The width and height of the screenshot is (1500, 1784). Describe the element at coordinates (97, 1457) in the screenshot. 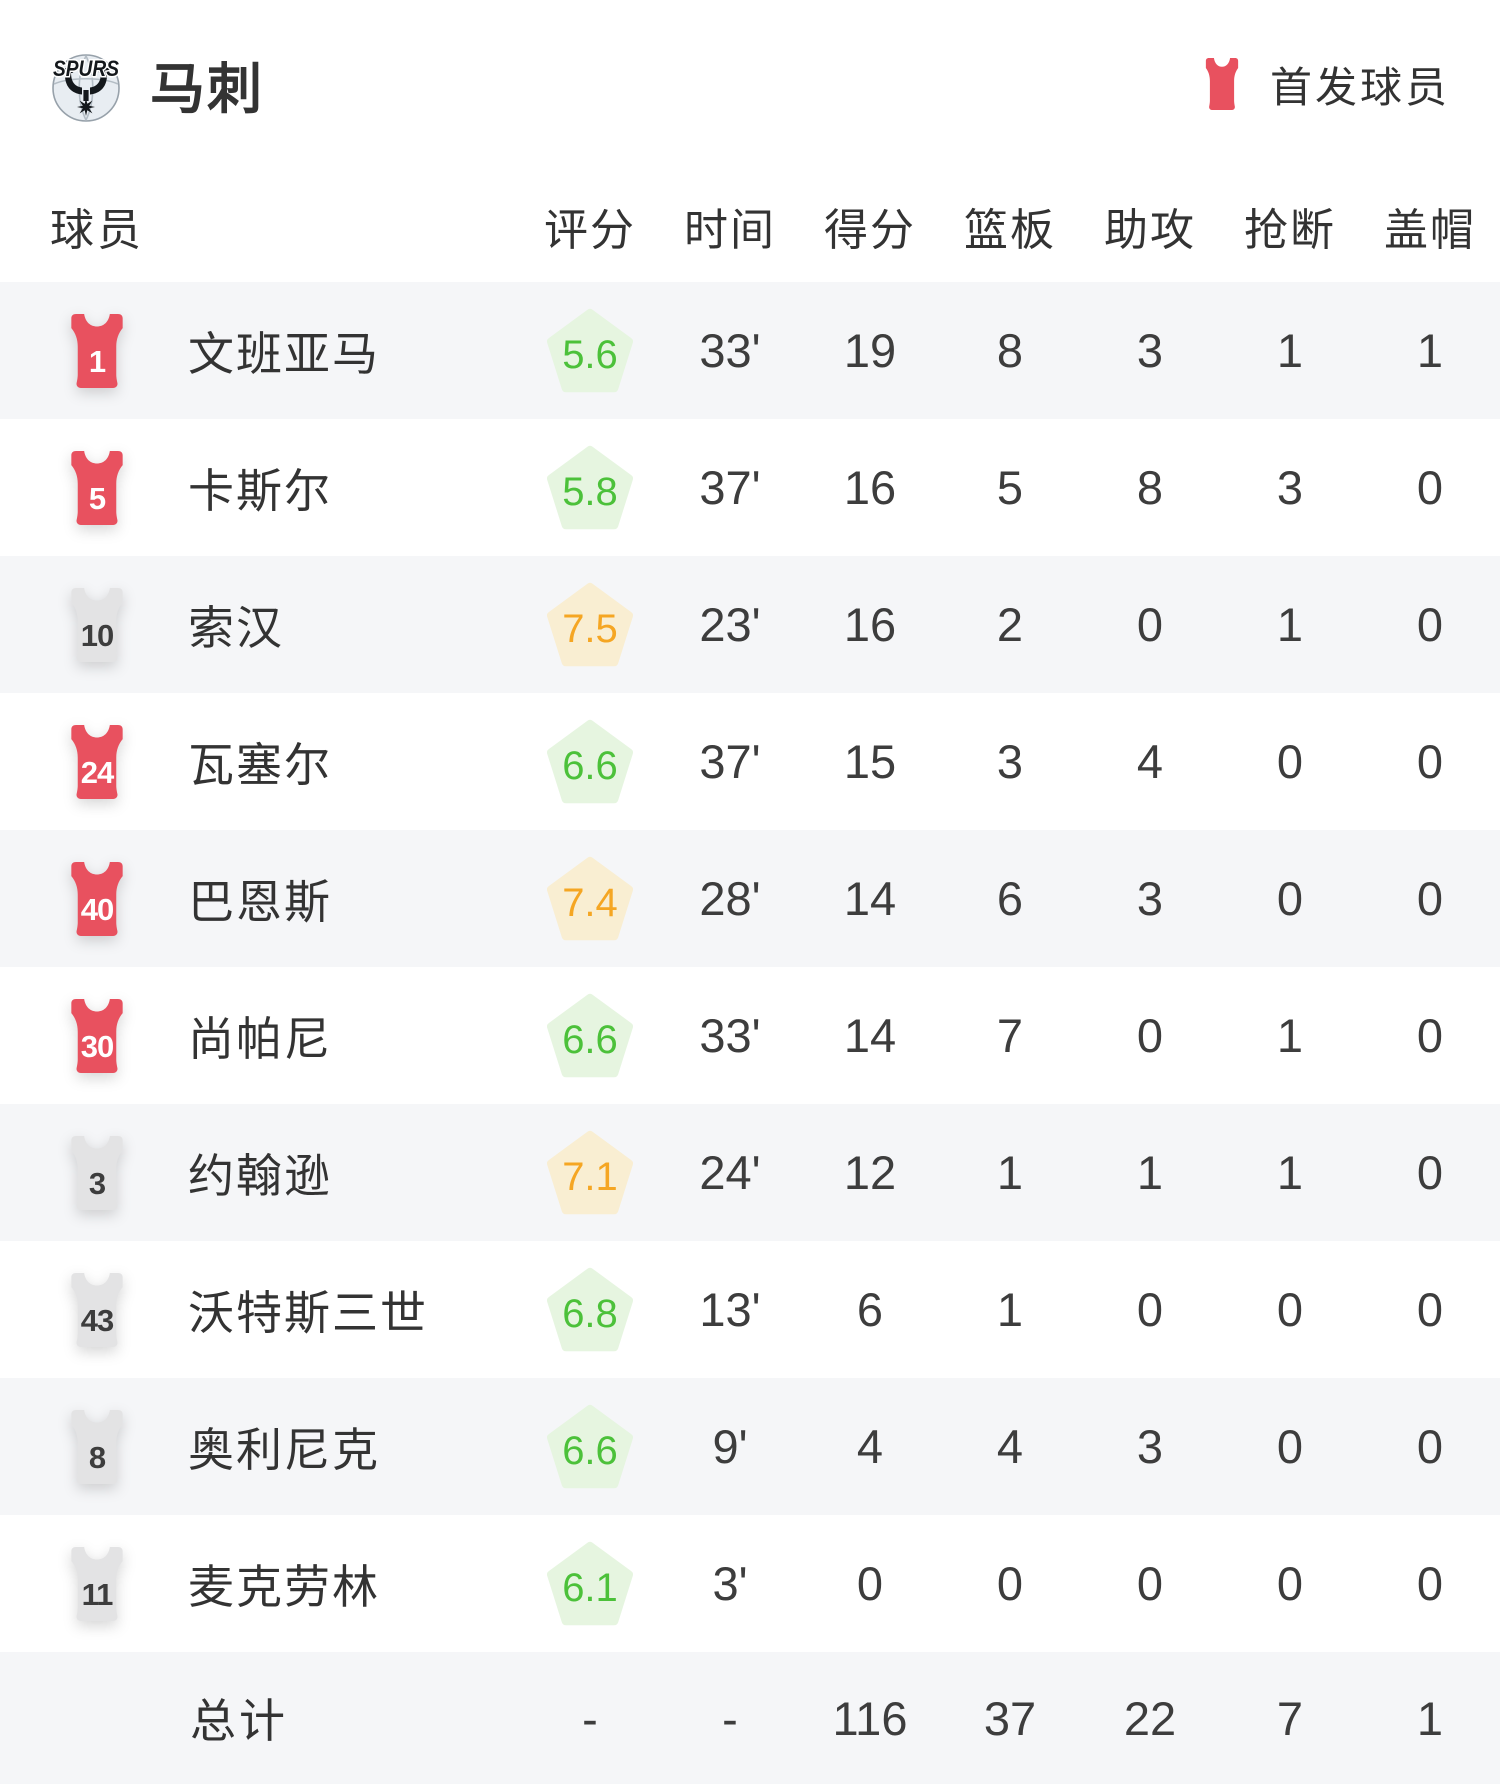

I see `jersey-number: 8` at that location.